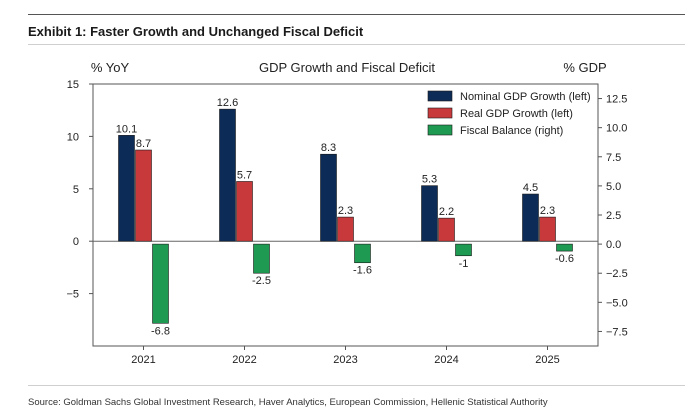 The height and width of the screenshot is (418, 695). What do you see at coordinates (516, 114) in the screenshot?
I see `legend-label: Real GDP Growth (left)` at bounding box center [516, 114].